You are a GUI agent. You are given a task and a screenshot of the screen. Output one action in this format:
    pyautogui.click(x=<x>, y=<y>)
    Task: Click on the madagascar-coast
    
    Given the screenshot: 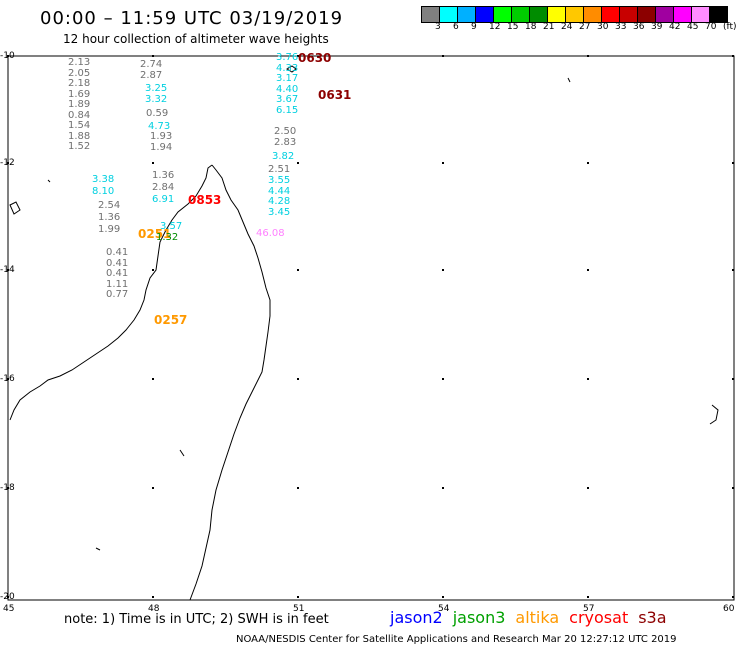 What is the action you would take?
    pyautogui.click(x=230, y=382)
    